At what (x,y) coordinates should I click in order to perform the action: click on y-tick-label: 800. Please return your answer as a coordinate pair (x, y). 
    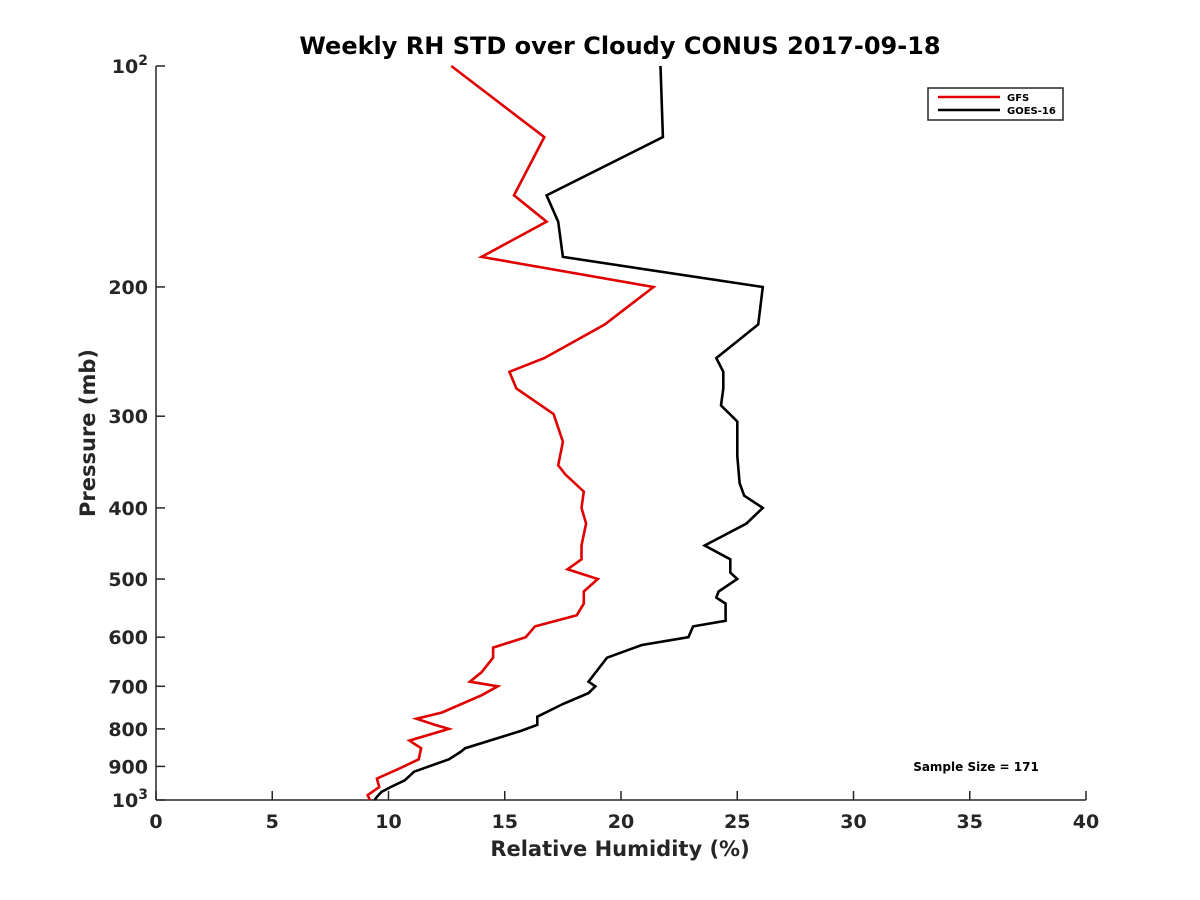
    Looking at the image, I should click on (128, 730).